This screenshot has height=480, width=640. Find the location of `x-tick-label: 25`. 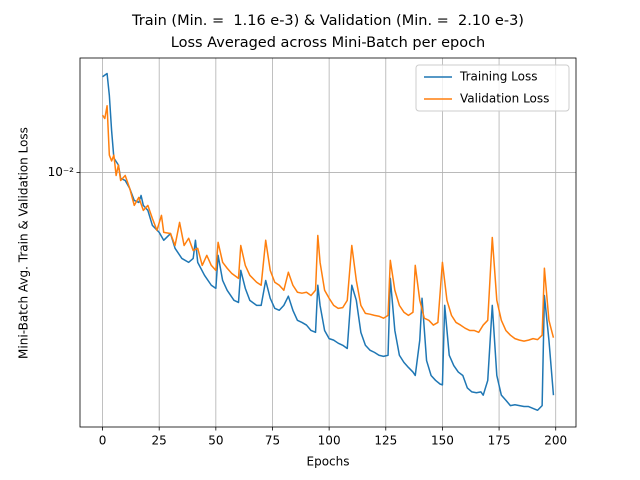

x-tick-label: 25 is located at coordinates (159, 441).